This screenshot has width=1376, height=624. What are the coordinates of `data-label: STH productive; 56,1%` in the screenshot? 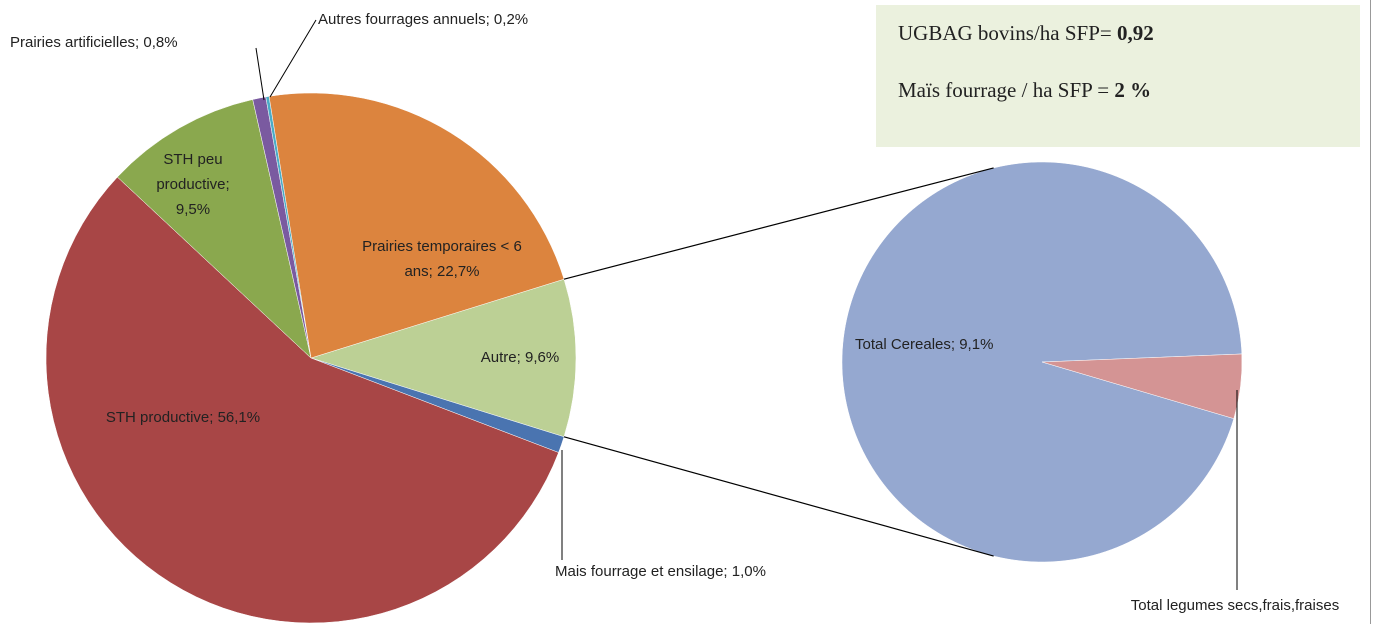 It's located at (183, 417).